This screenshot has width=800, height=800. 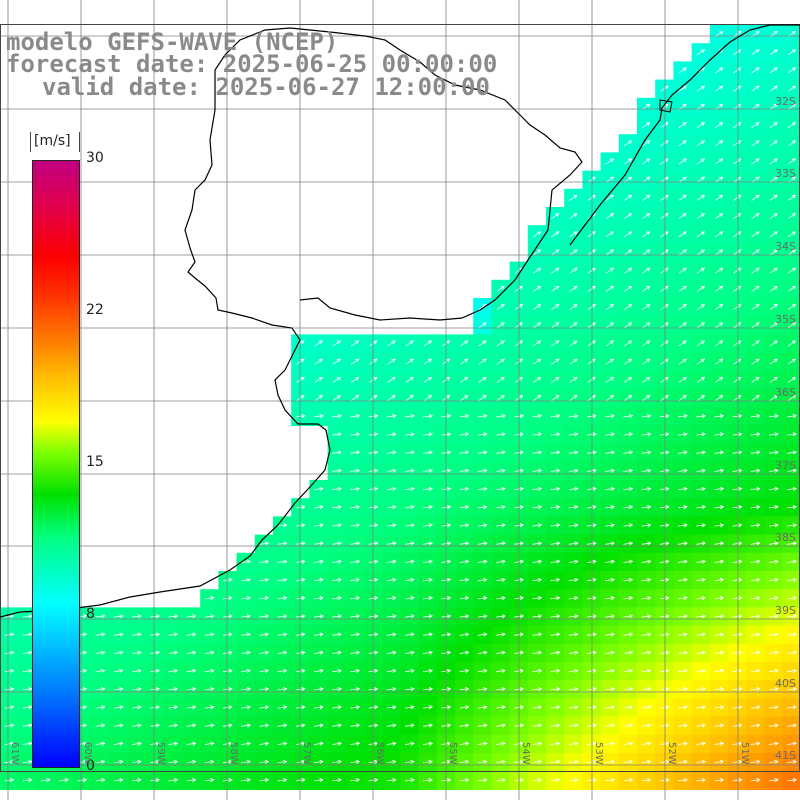 What do you see at coordinates (785, 537) in the screenshot?
I see `lat-label-38s: 38S` at bounding box center [785, 537].